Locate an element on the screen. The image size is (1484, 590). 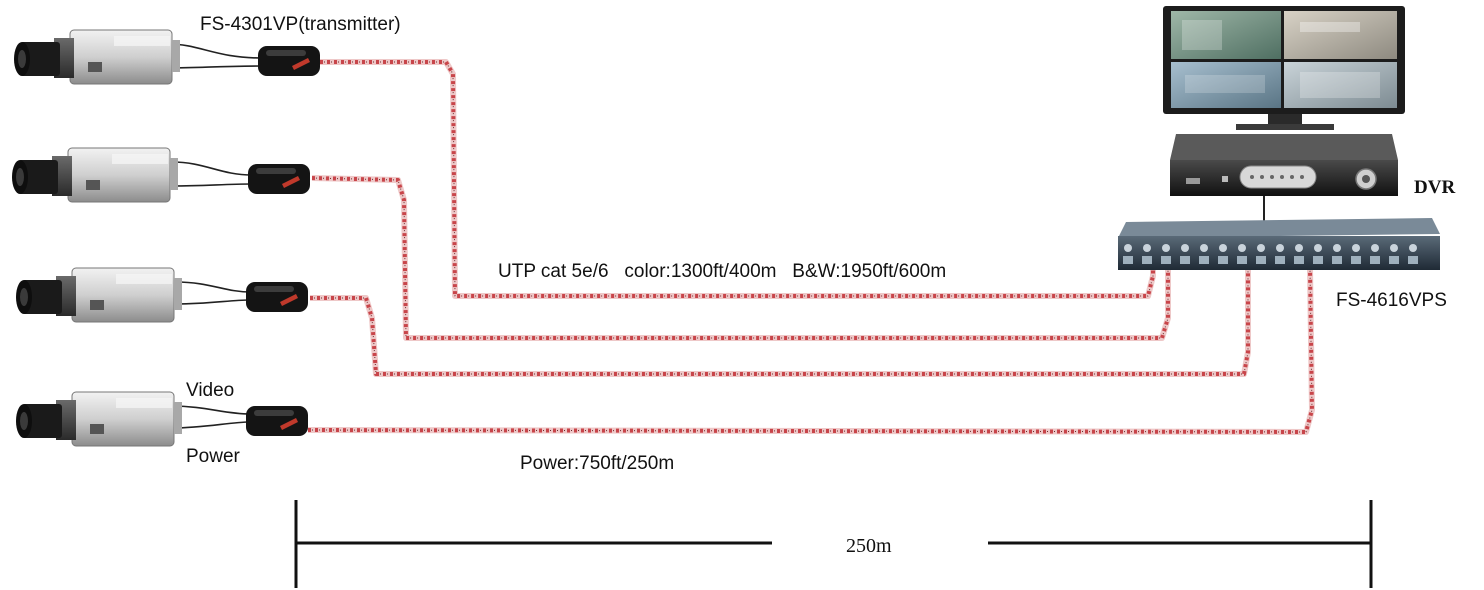
camera-1-icon is located at coordinates (97, 57).